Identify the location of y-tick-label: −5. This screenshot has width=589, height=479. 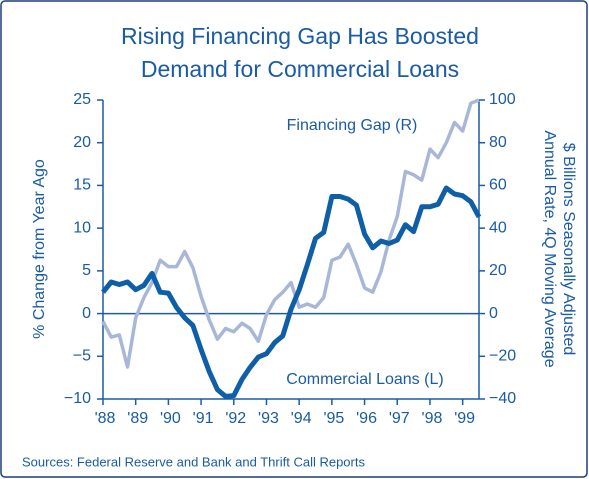
(82, 356).